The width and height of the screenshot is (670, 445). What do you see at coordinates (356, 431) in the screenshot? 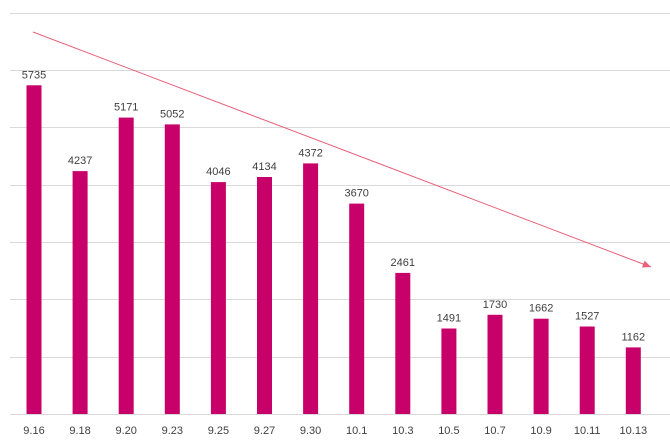
I see `x-tick-label: 10.1` at bounding box center [356, 431].